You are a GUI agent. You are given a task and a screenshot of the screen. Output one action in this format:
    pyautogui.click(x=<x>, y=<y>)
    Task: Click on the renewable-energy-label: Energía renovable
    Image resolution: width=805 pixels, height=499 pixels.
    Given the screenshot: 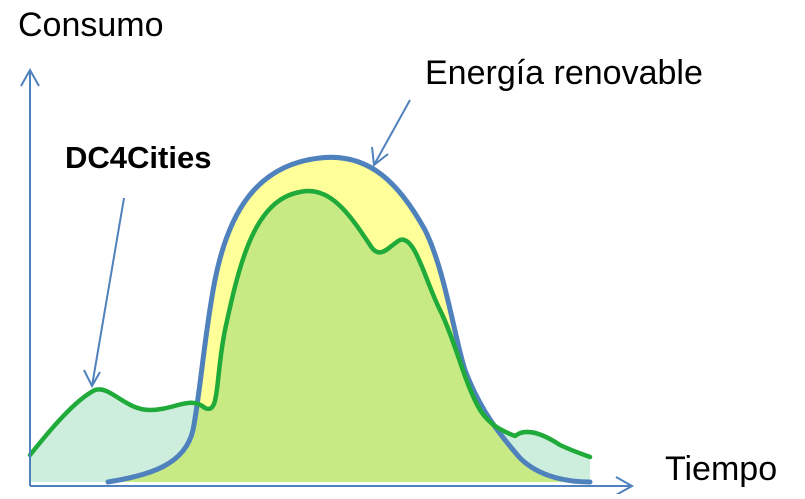 What is the action you would take?
    pyautogui.click(x=564, y=73)
    